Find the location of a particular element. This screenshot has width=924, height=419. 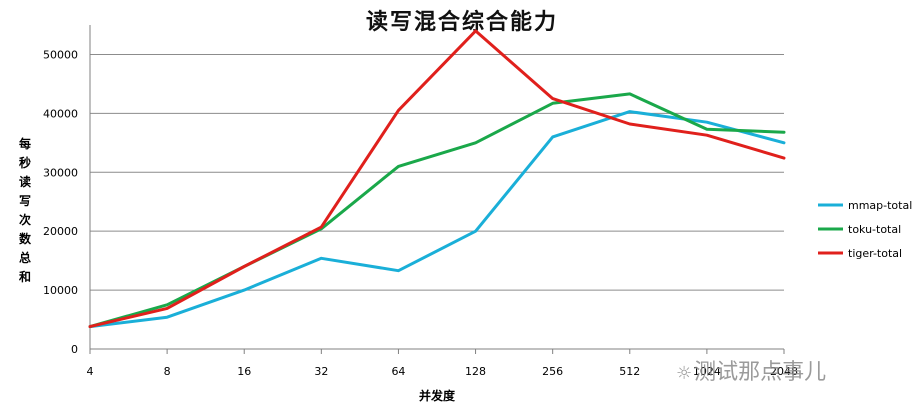

y-axis-title: 每秒读写次数总和 is located at coordinates (25, 210).